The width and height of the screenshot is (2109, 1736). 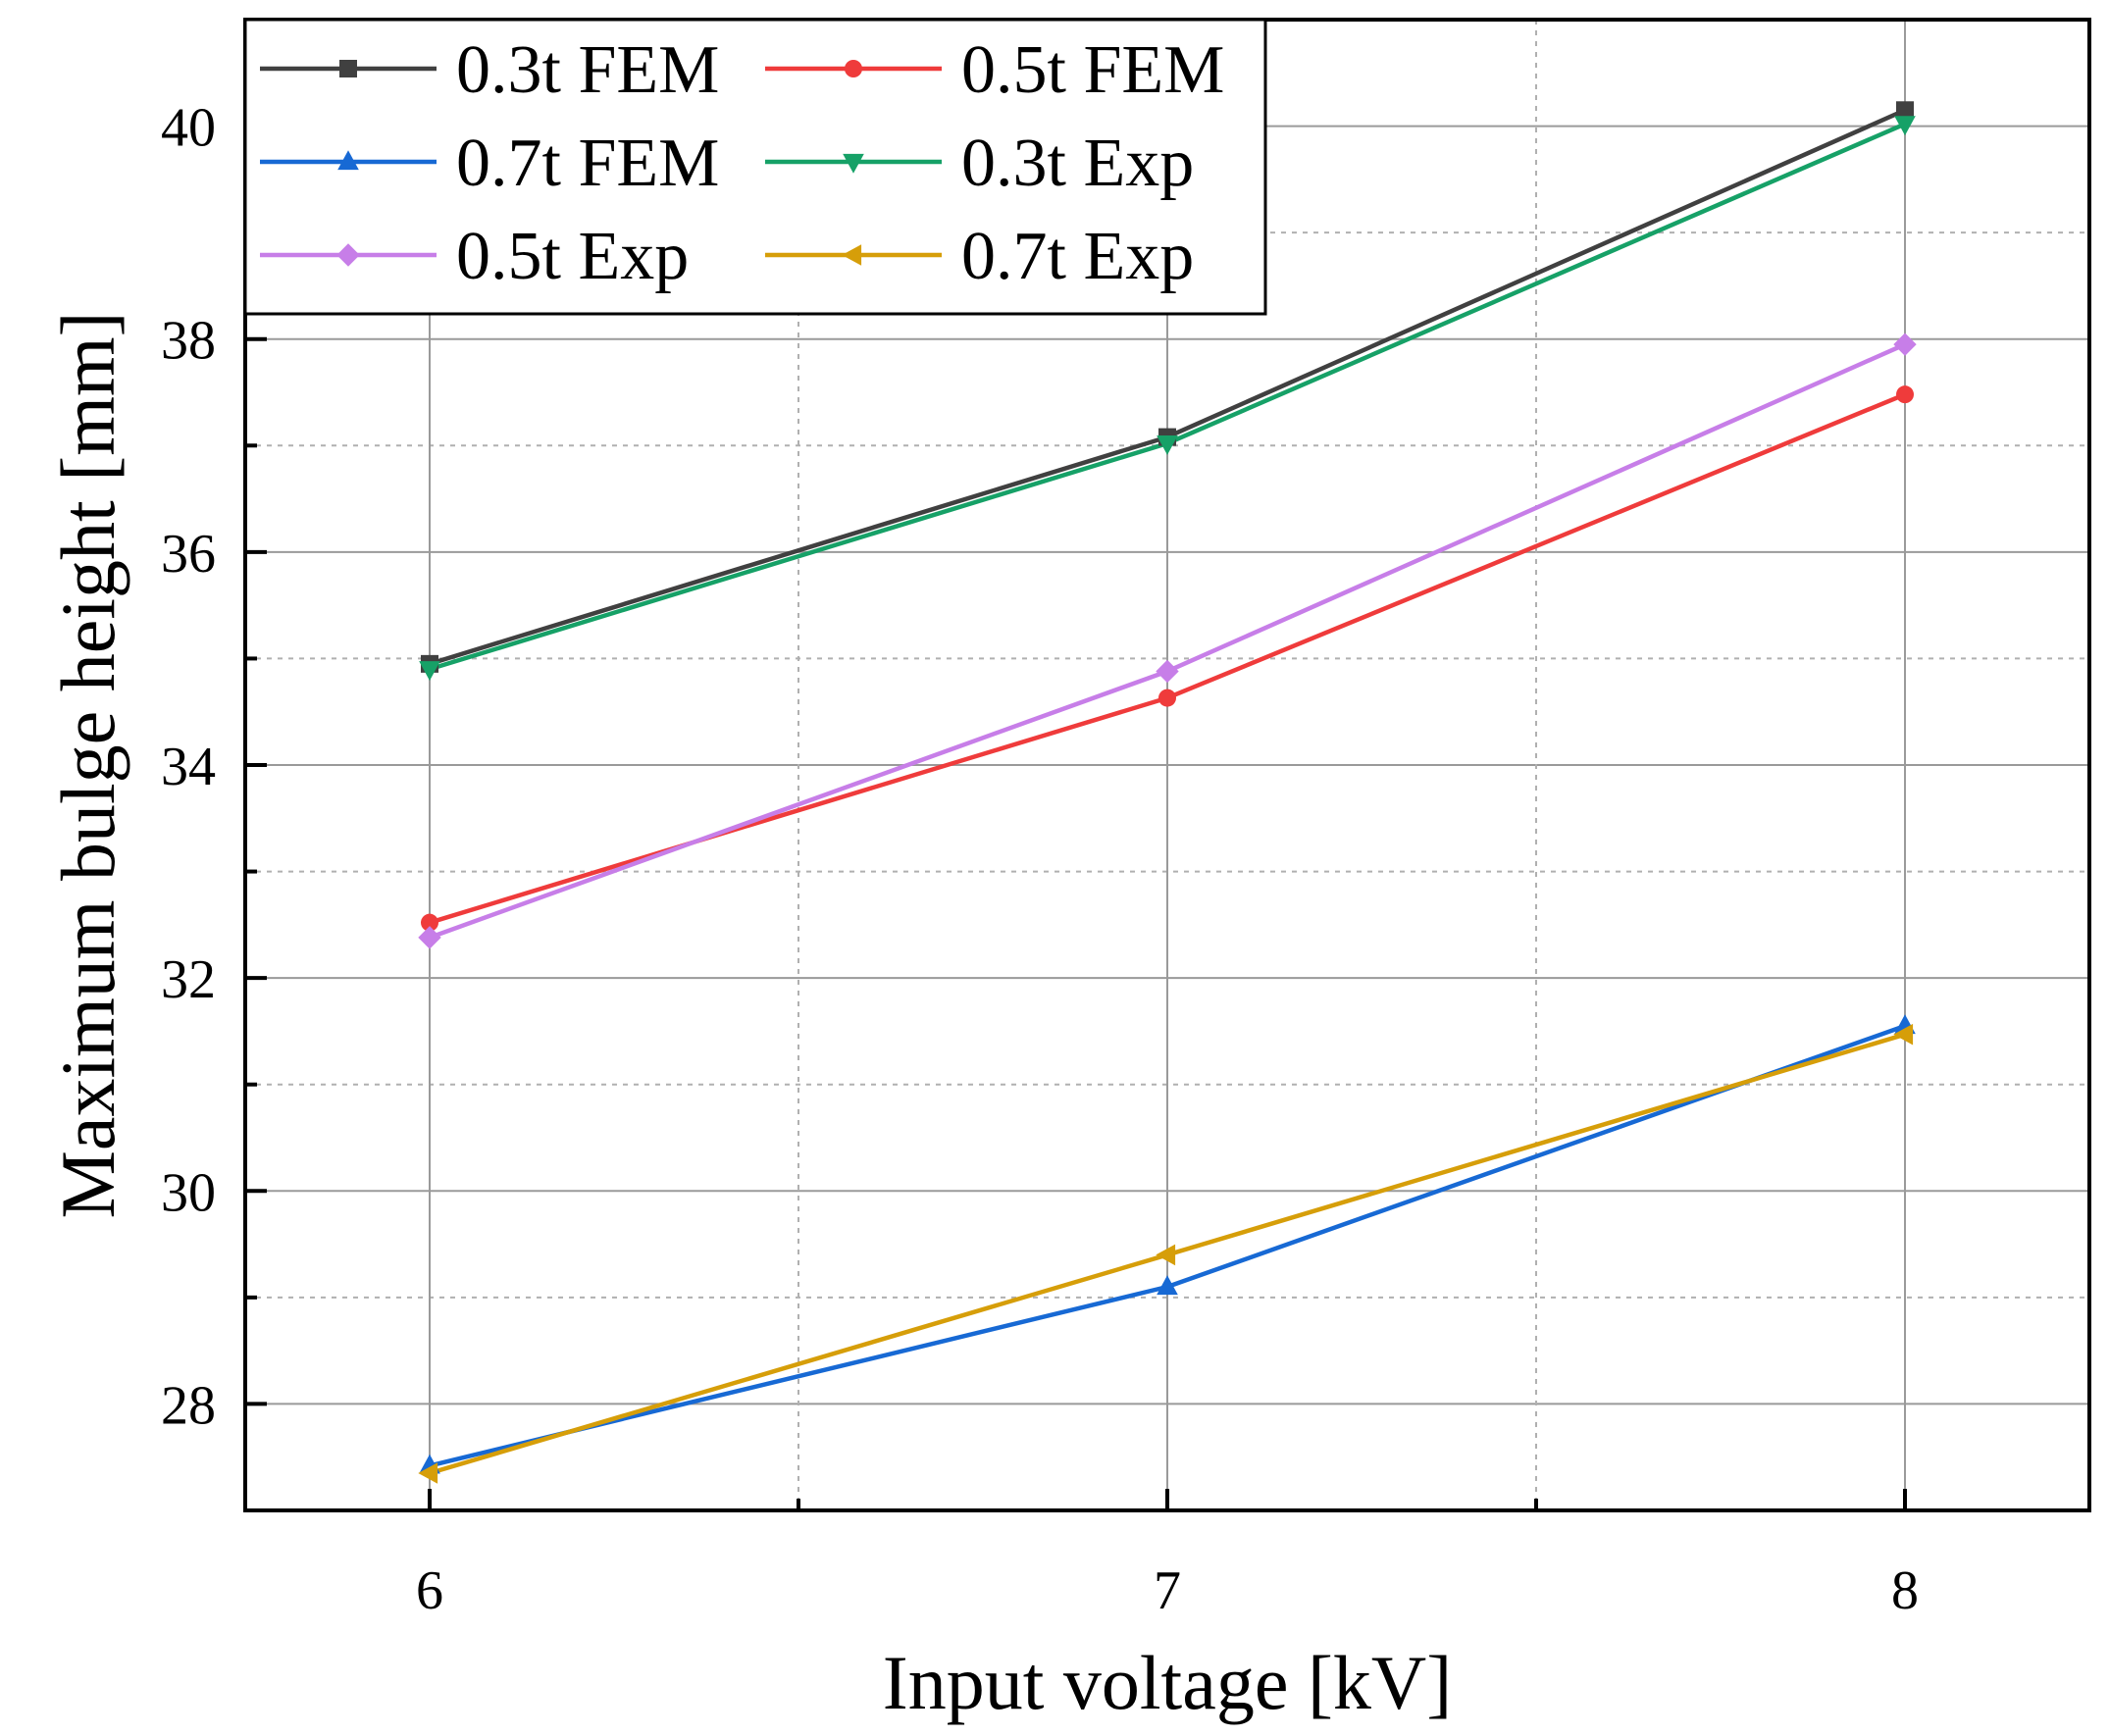 I want to click on legend-marker-0-5t-fem, so click(x=853, y=69).